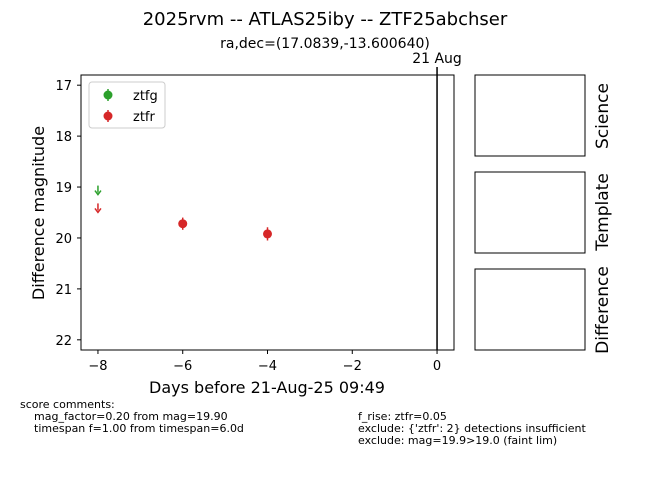 Image resolution: width=650 pixels, height=500 pixels. What do you see at coordinates (127, 105) in the screenshot?
I see `legend: ztfg ztfr` at bounding box center [127, 105].